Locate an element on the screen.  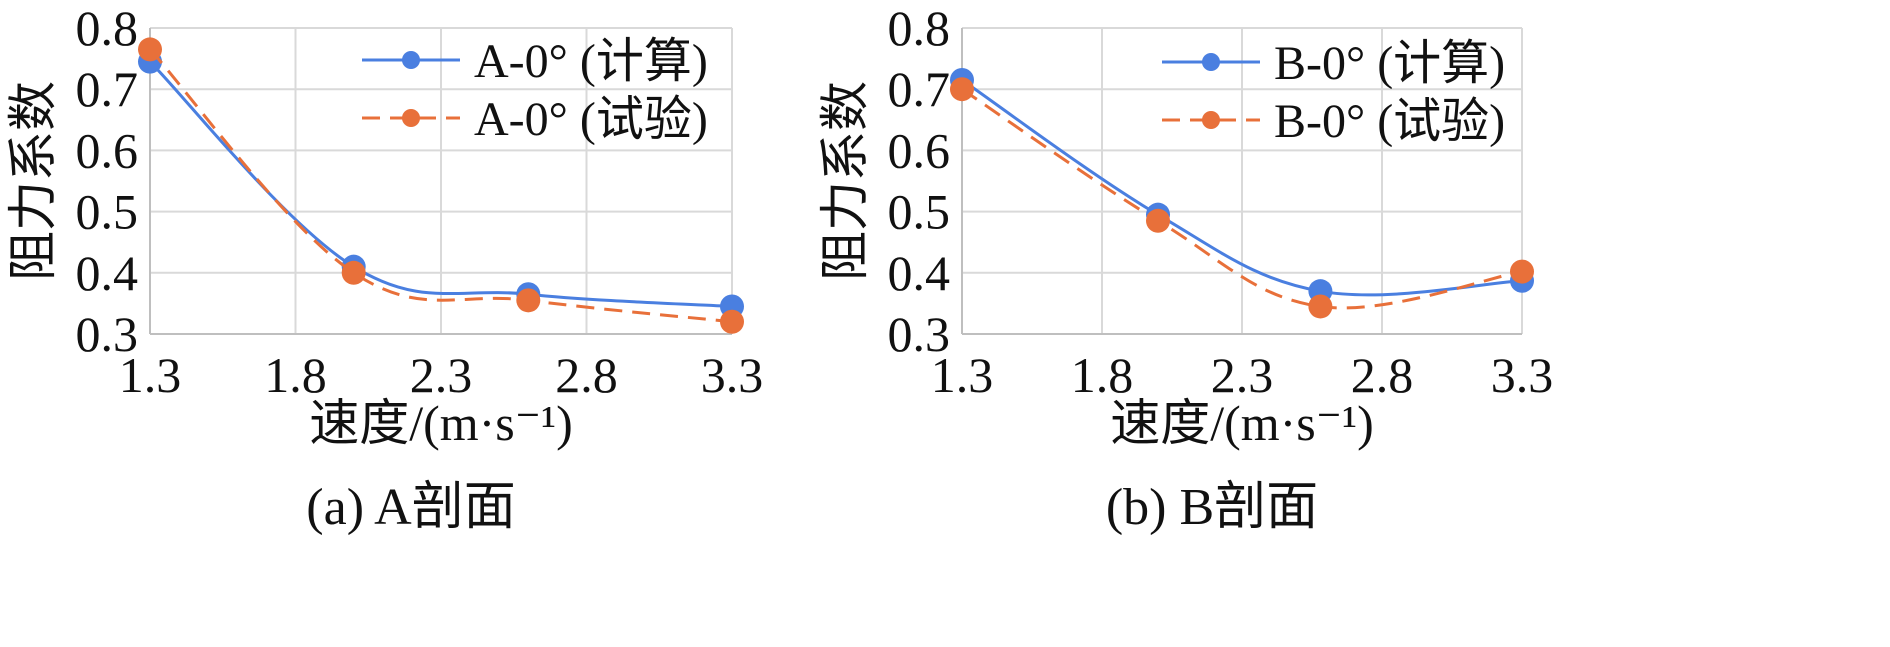
legend-label: B-0° (试验) is located at coordinates (1389, 121).